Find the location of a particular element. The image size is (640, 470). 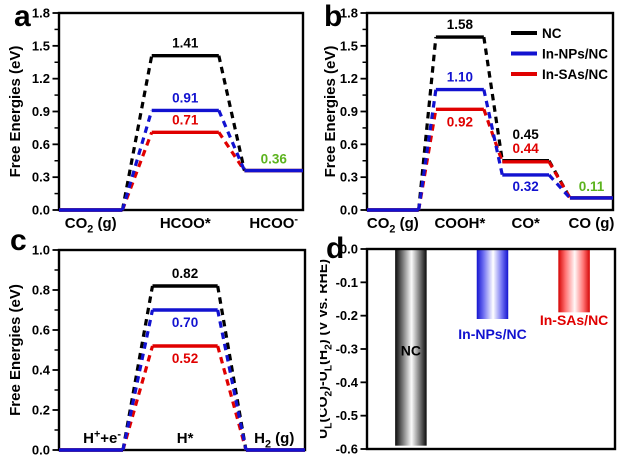

y-tick-label: 1.0 is located at coordinates (41, 250).